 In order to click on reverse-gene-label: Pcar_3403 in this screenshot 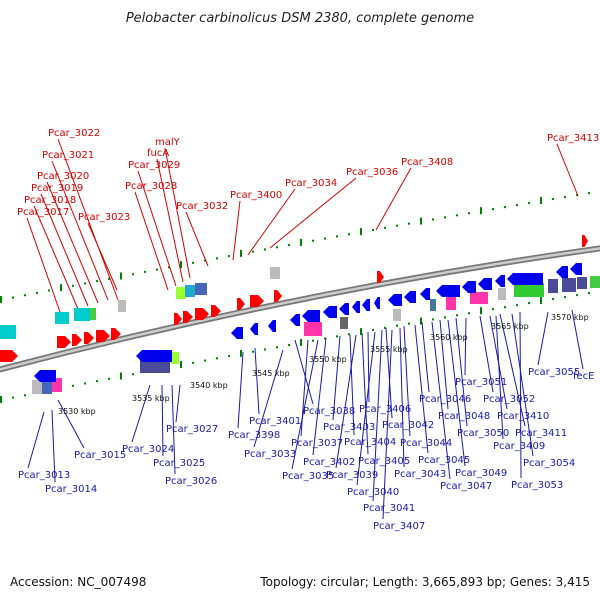, I will do `click(349, 427)`.